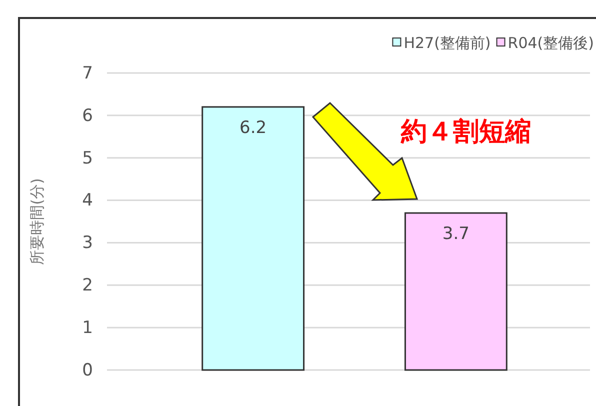 The height and width of the screenshot is (406, 596). I want to click on annotation: 約４割短縮, so click(465, 132).